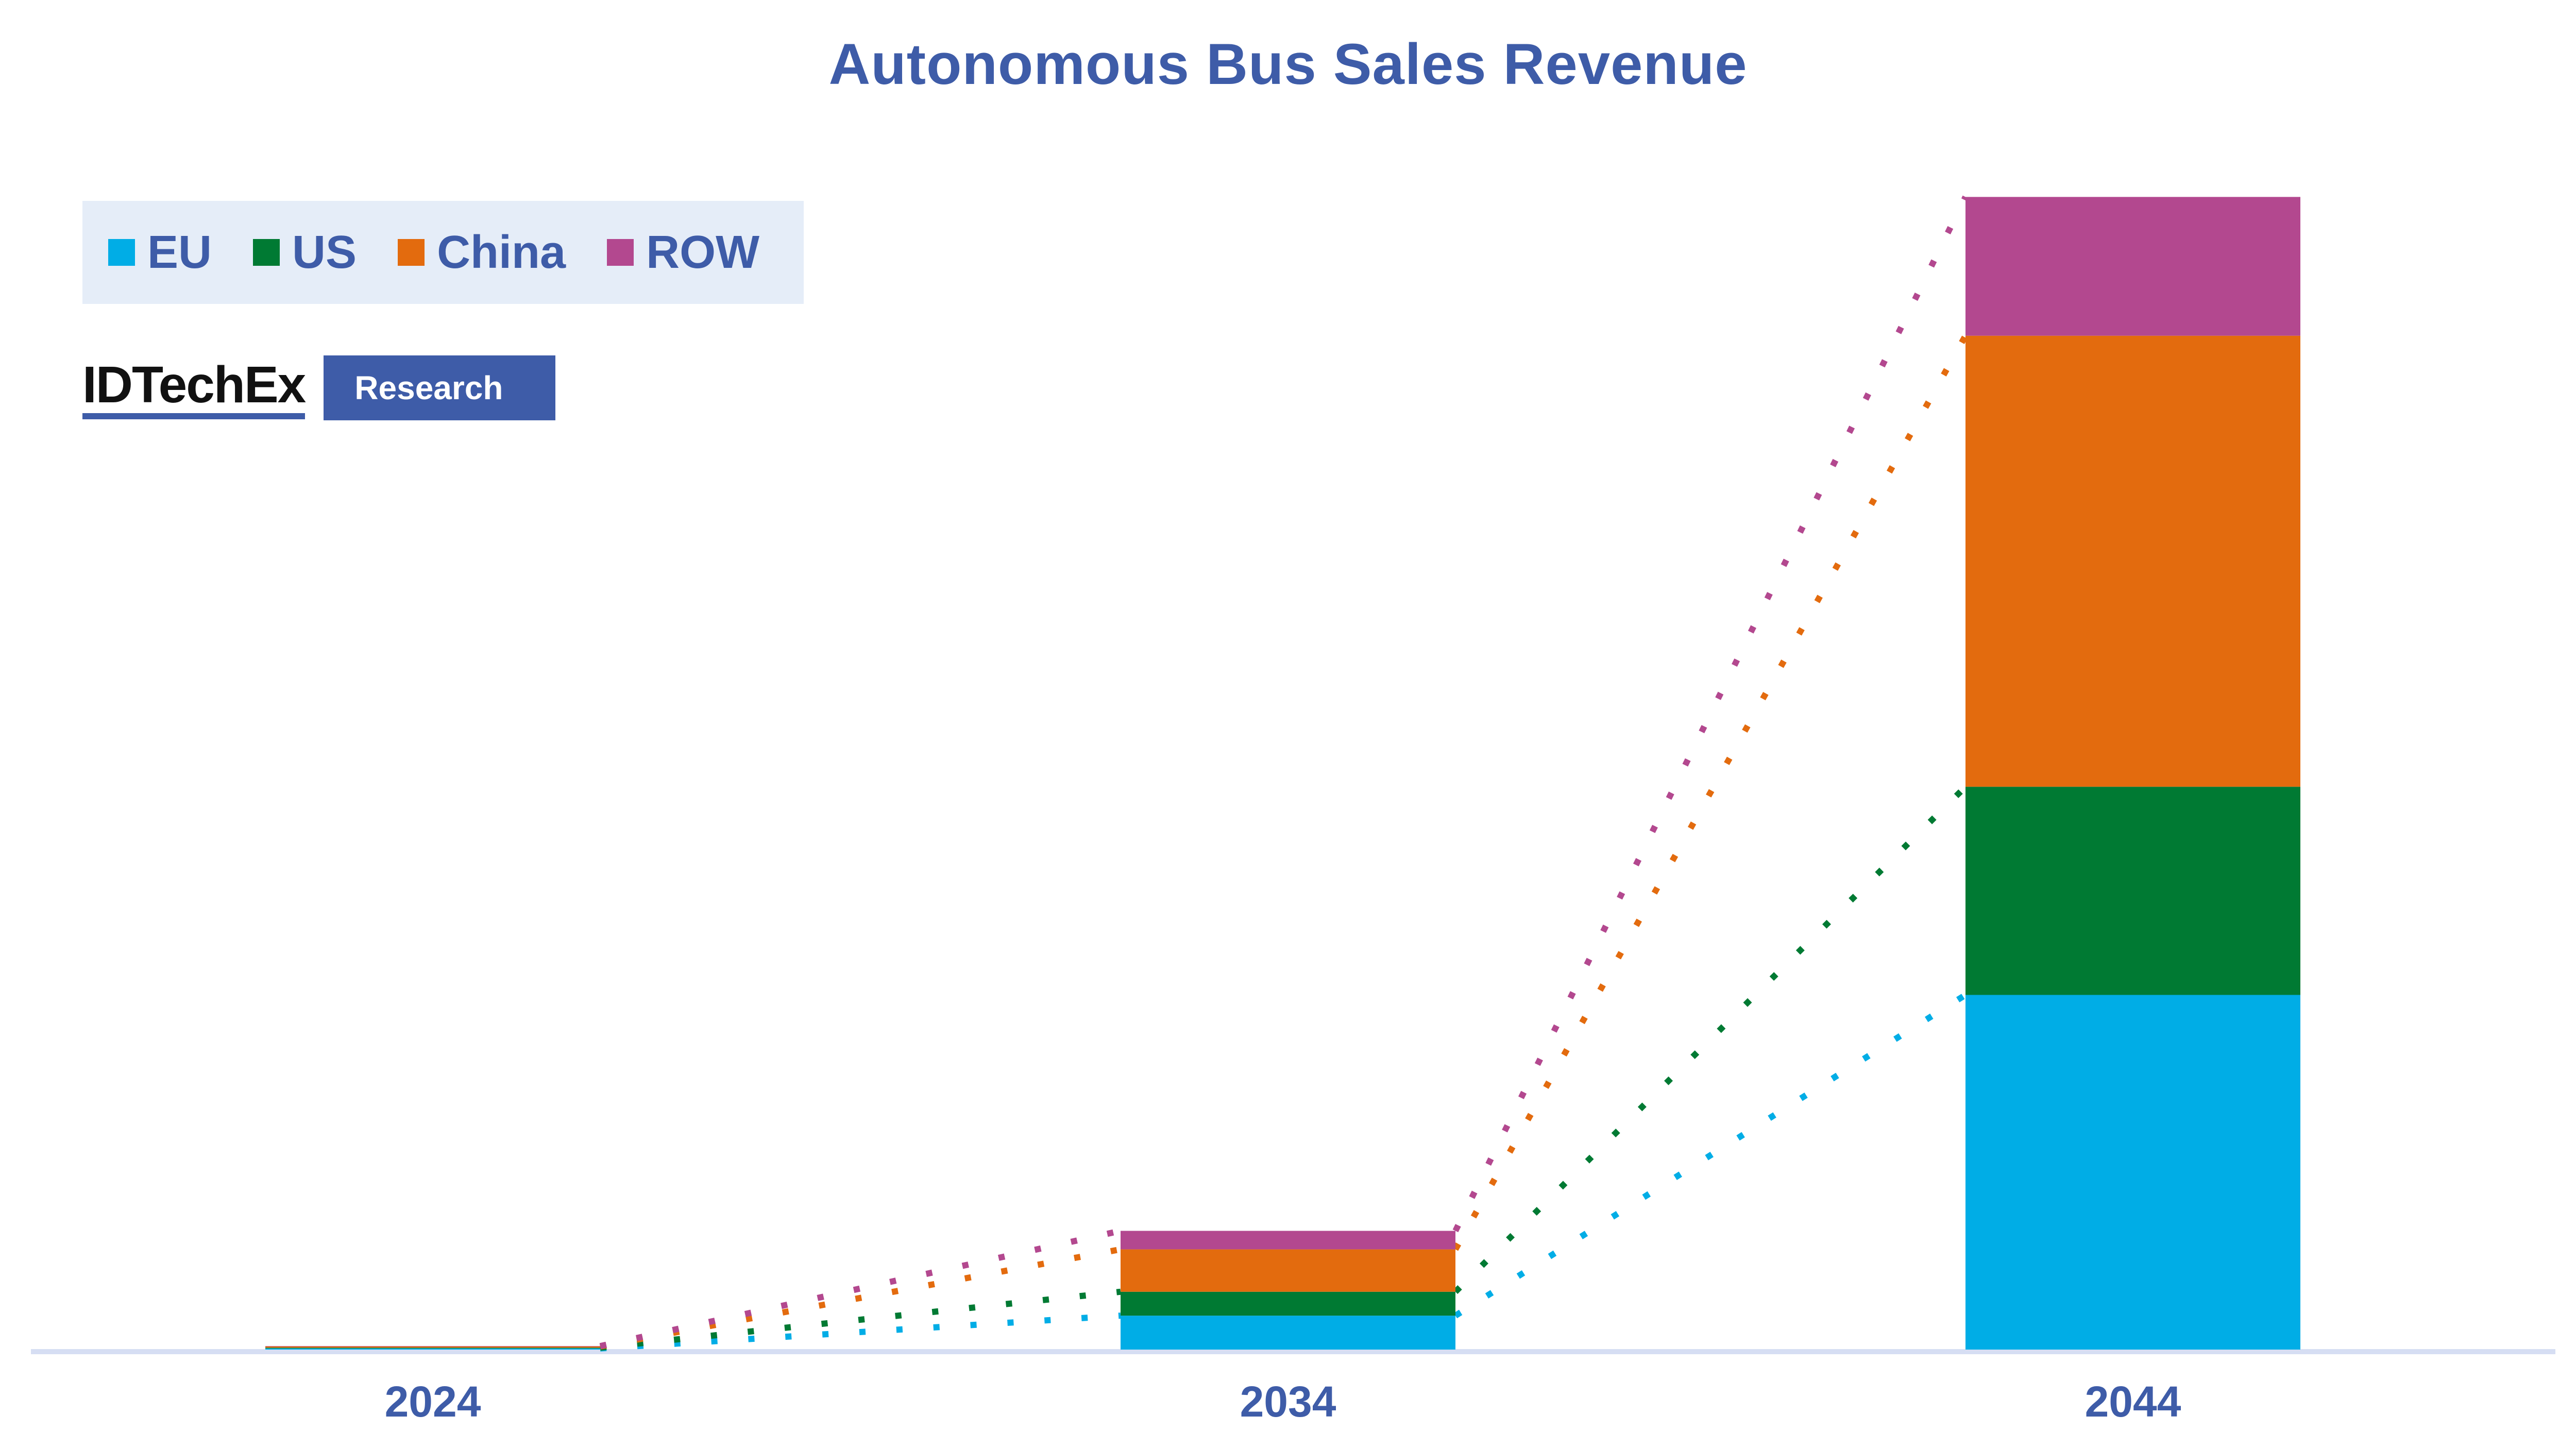 The width and height of the screenshot is (2576, 1449). What do you see at coordinates (1288, 1303) in the screenshot?
I see `bar-2034-us` at bounding box center [1288, 1303].